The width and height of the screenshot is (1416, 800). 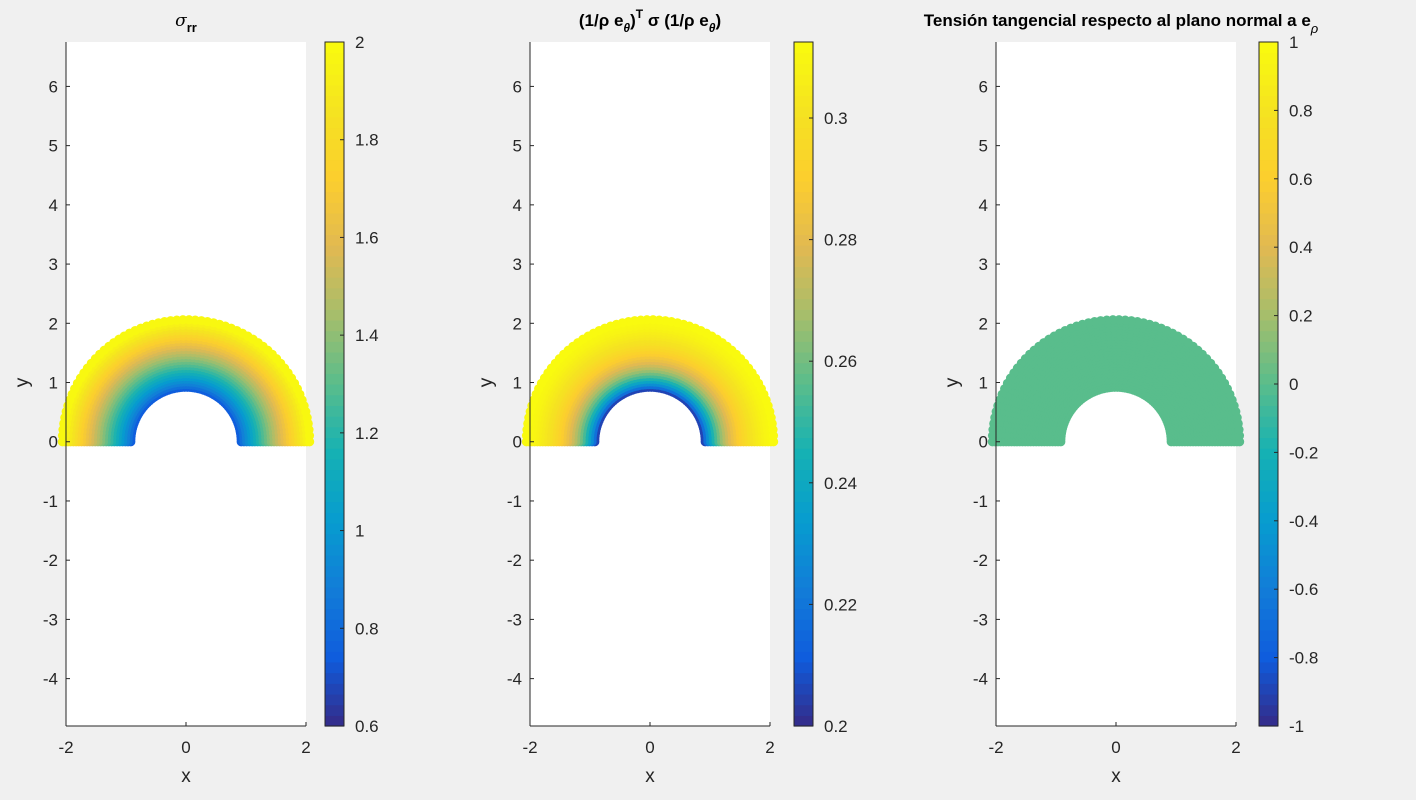 What do you see at coordinates (185, 747) in the screenshot?
I see `x-tick-label: 0` at bounding box center [185, 747].